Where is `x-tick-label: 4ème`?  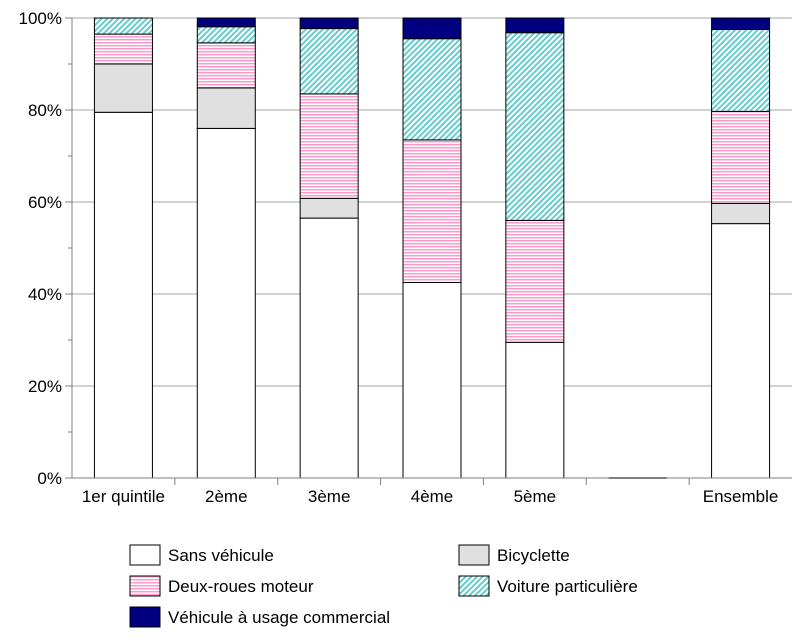
x-tick-label: 4ème is located at coordinates (432, 496).